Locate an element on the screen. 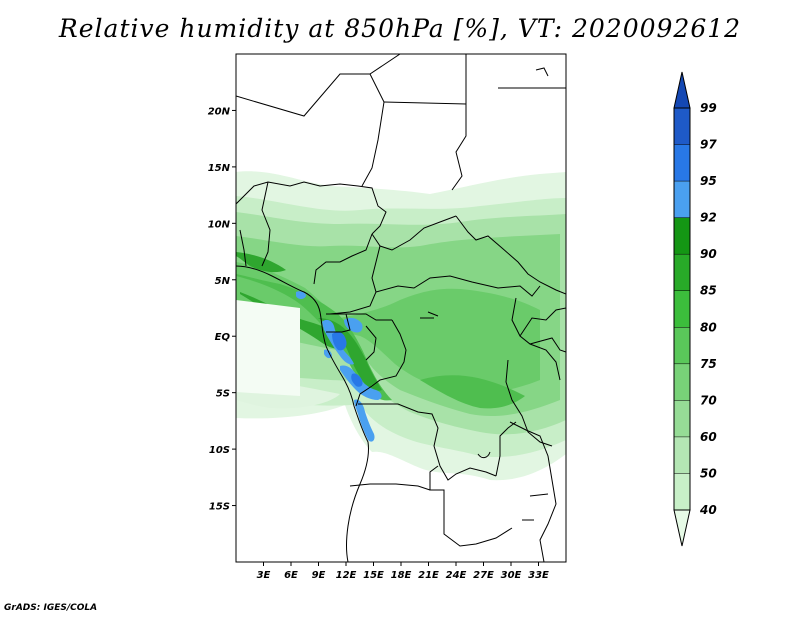  lon-tick-label: 18E is located at coordinates (401, 575).